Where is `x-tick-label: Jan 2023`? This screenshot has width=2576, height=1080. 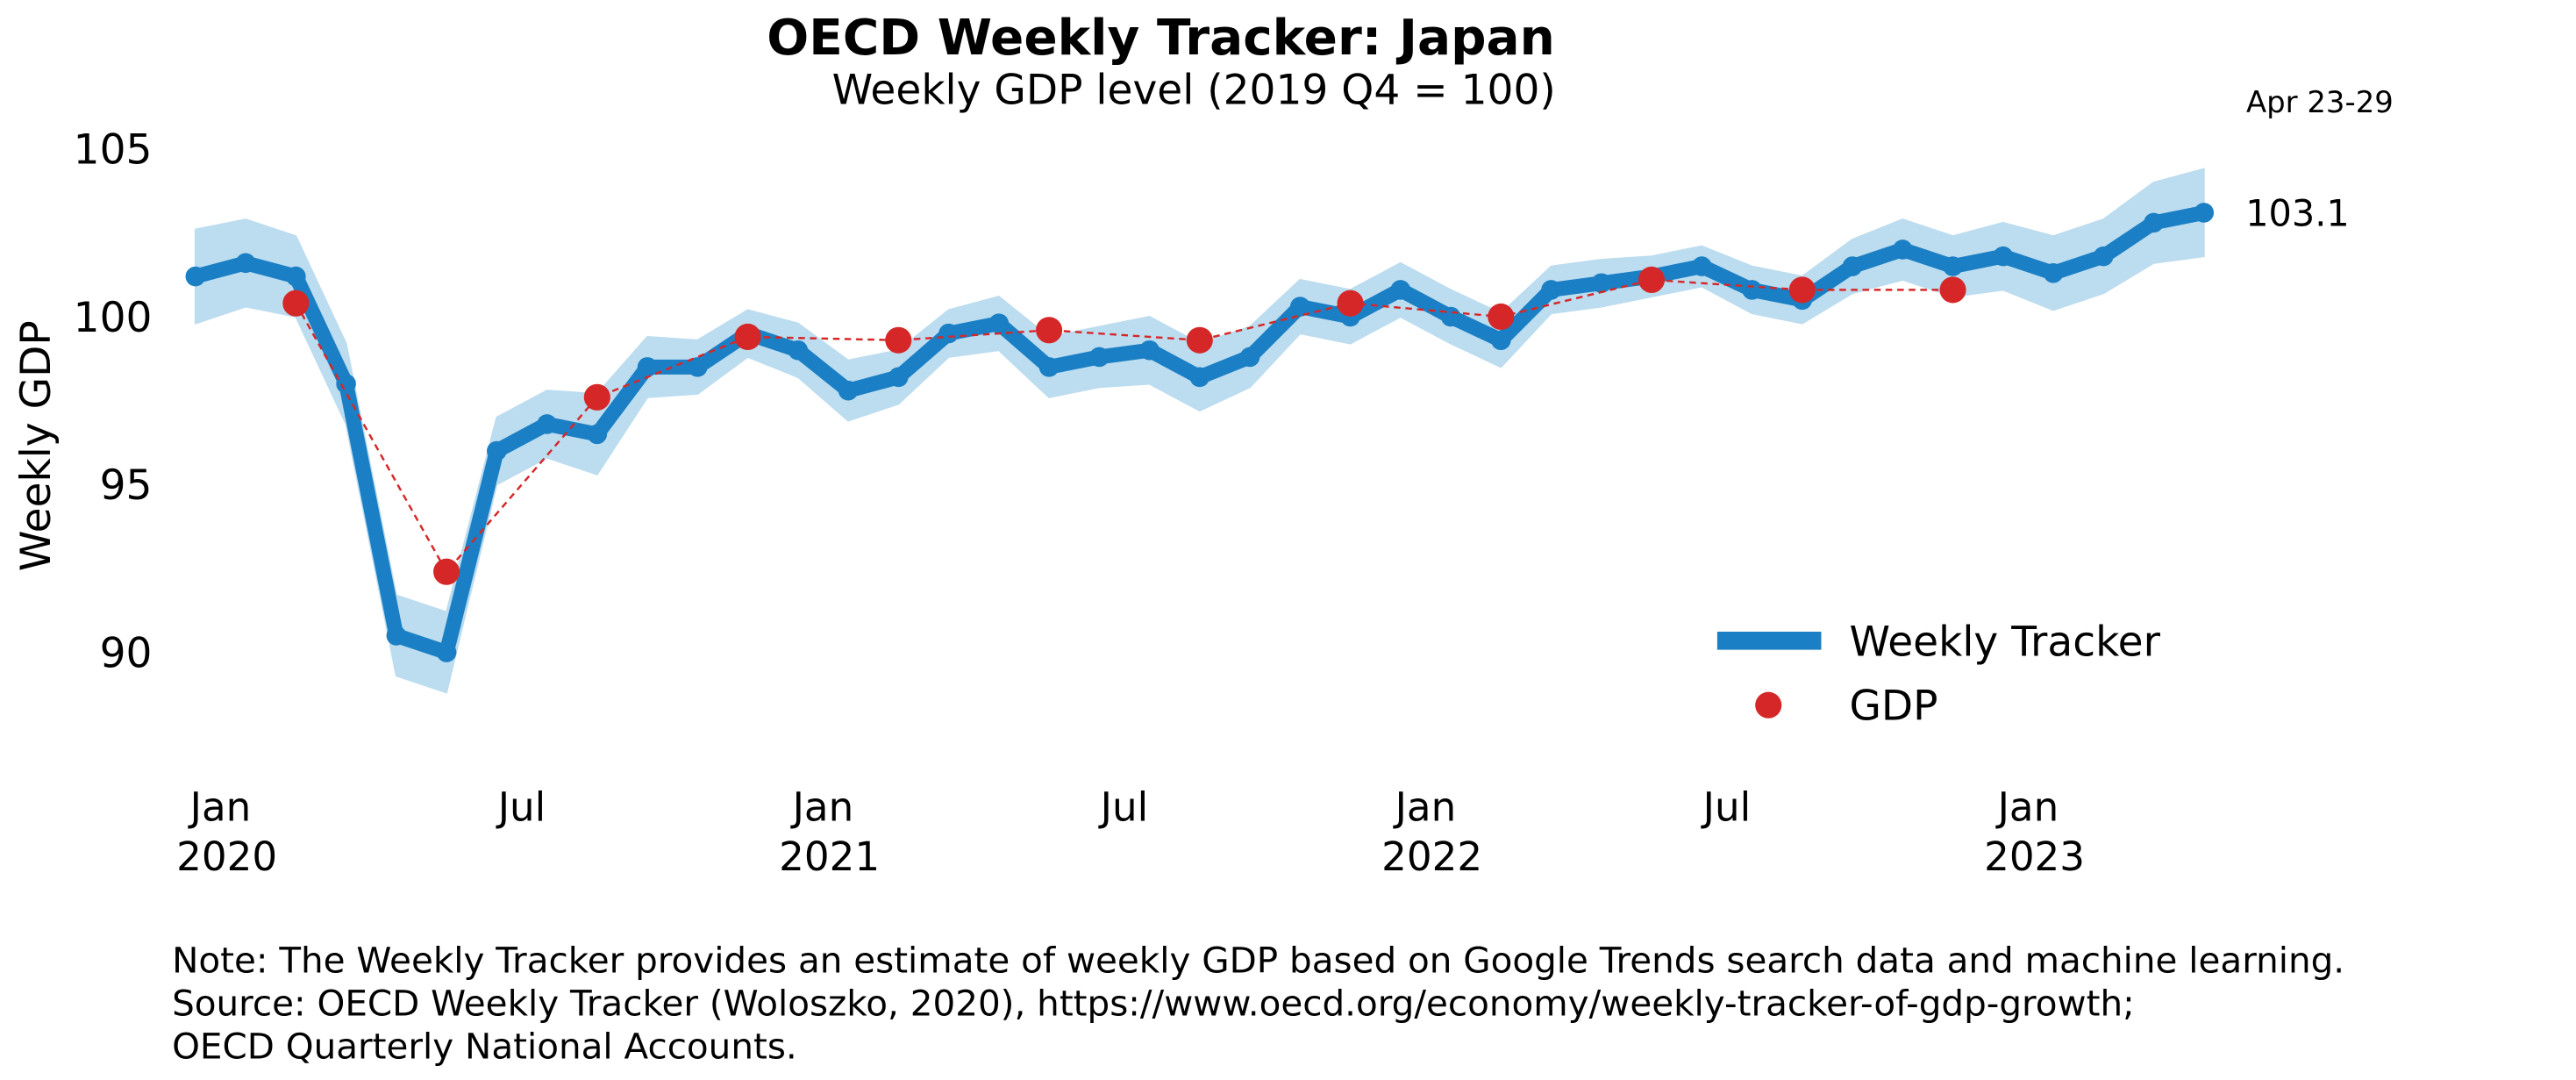
x-tick-label: Jan 2023 is located at coordinates (2029, 831).